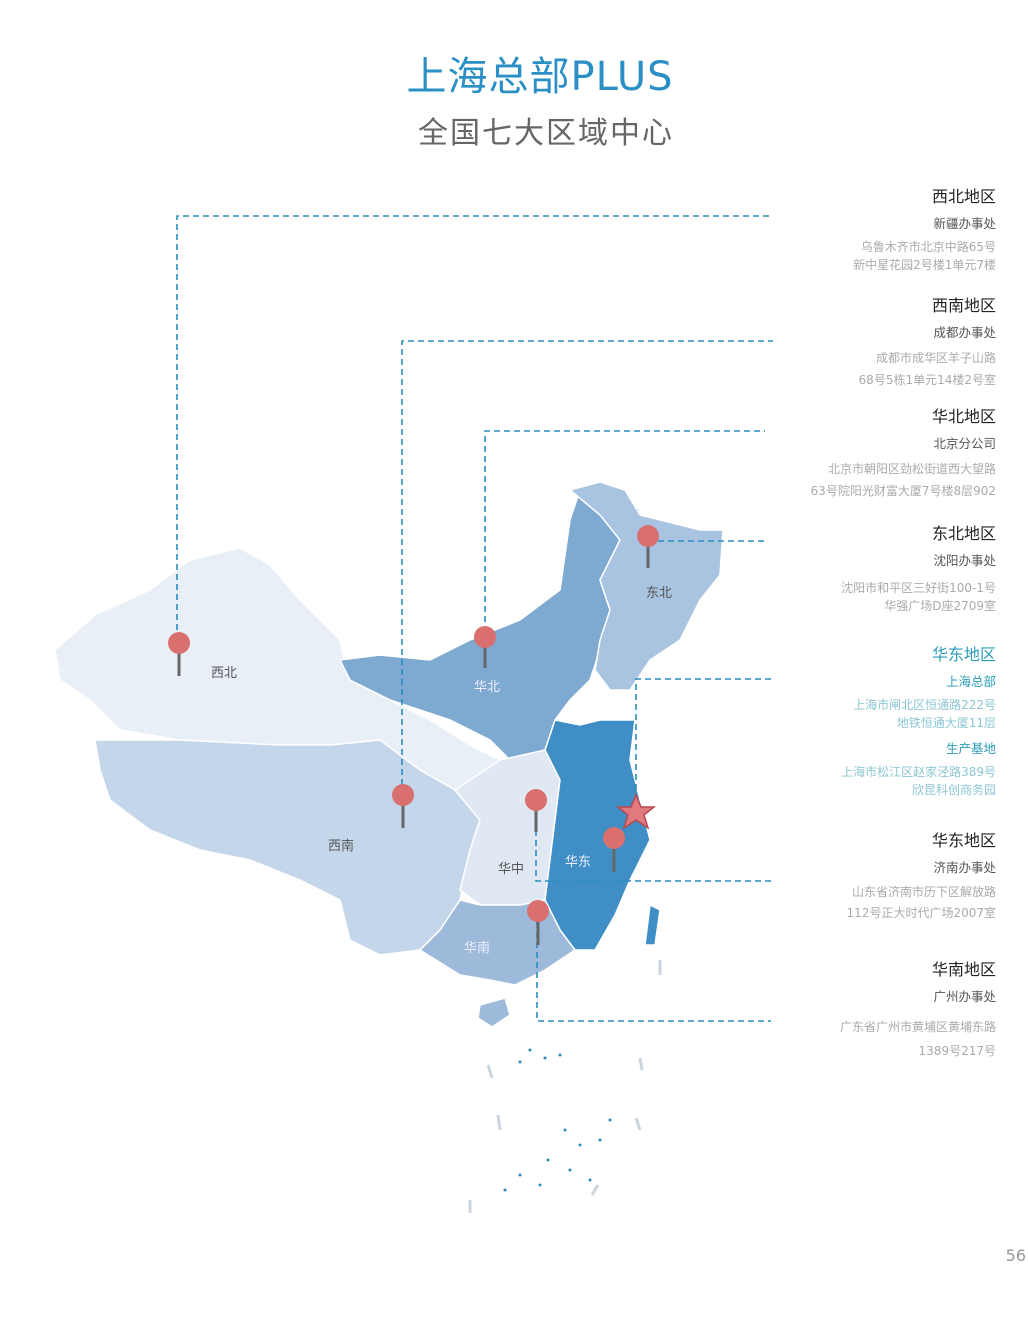 This screenshot has height=1317, width=1028. What do you see at coordinates (927, 380) in the screenshot?
I see `office-address-line: 68号5栋1单元14楼2号室` at bounding box center [927, 380].